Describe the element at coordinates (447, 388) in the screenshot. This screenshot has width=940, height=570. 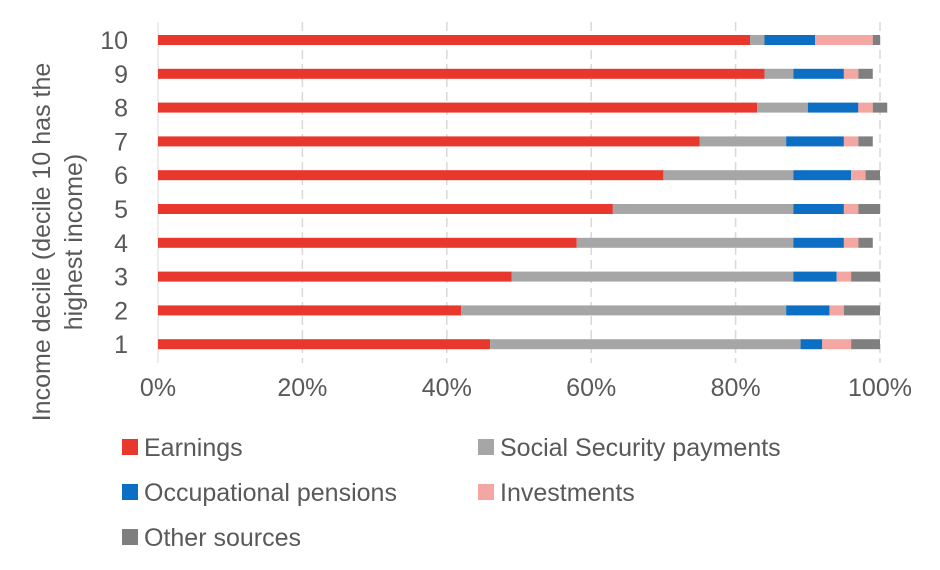
I see `x-tick-label: 40%` at that location.